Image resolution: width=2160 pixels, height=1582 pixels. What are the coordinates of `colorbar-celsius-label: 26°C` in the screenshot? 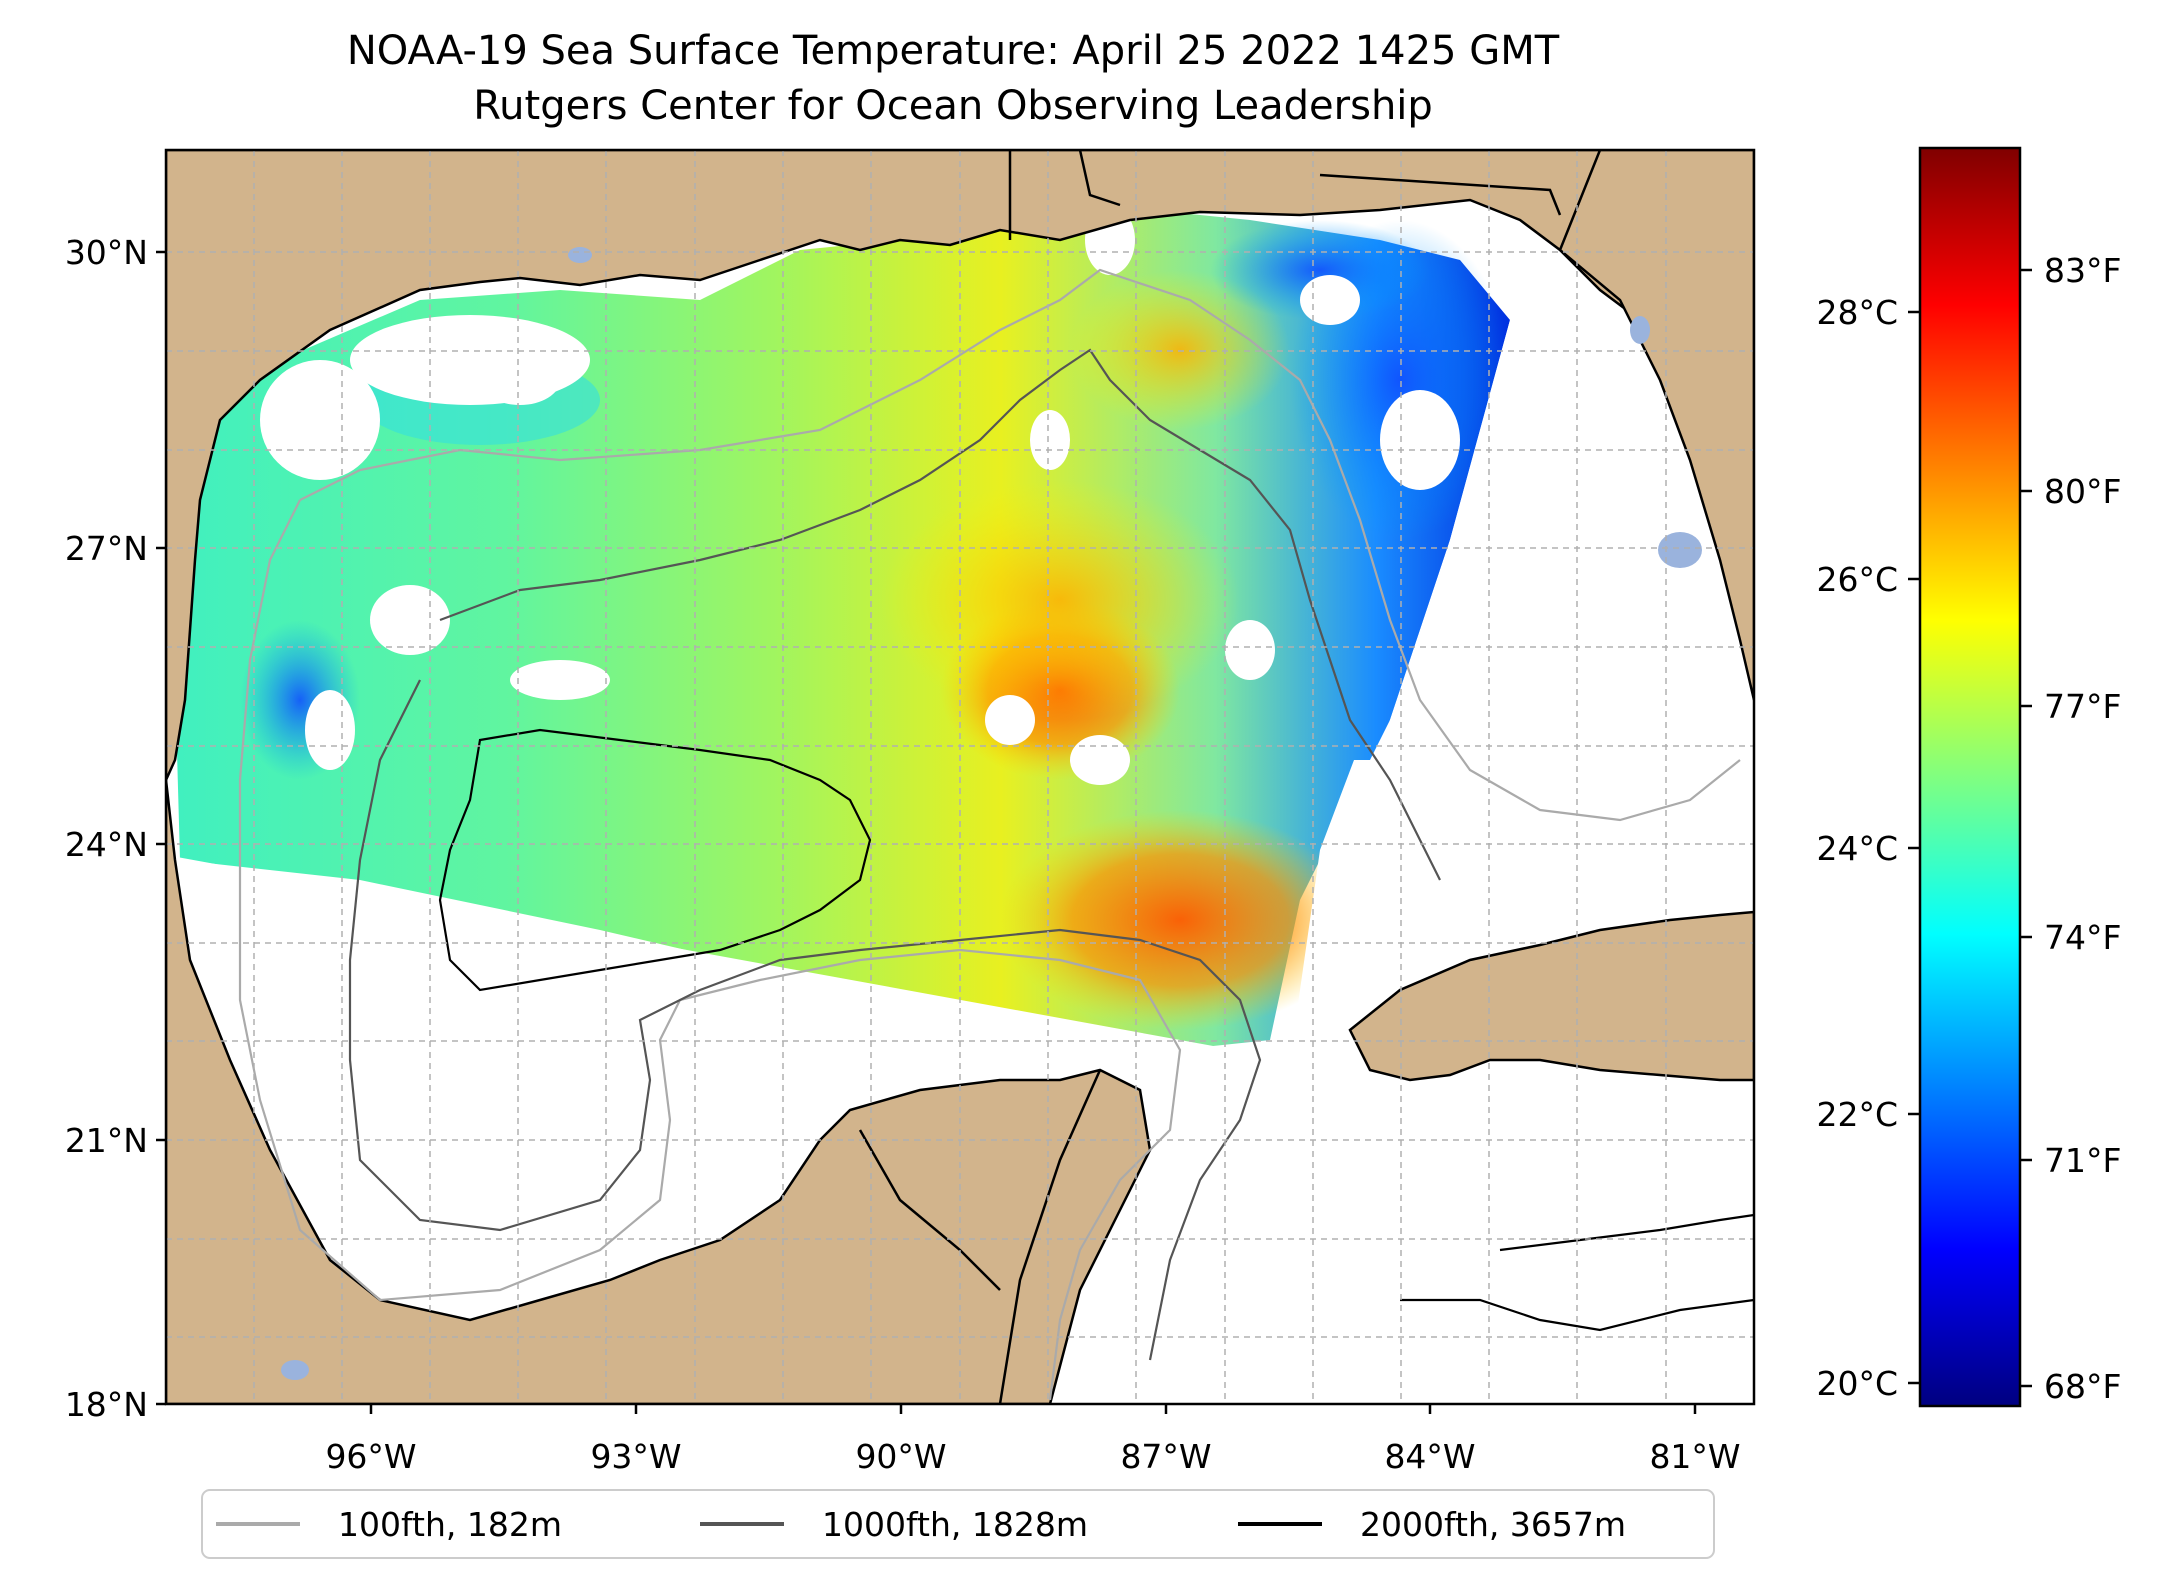 It's located at (1857, 579).